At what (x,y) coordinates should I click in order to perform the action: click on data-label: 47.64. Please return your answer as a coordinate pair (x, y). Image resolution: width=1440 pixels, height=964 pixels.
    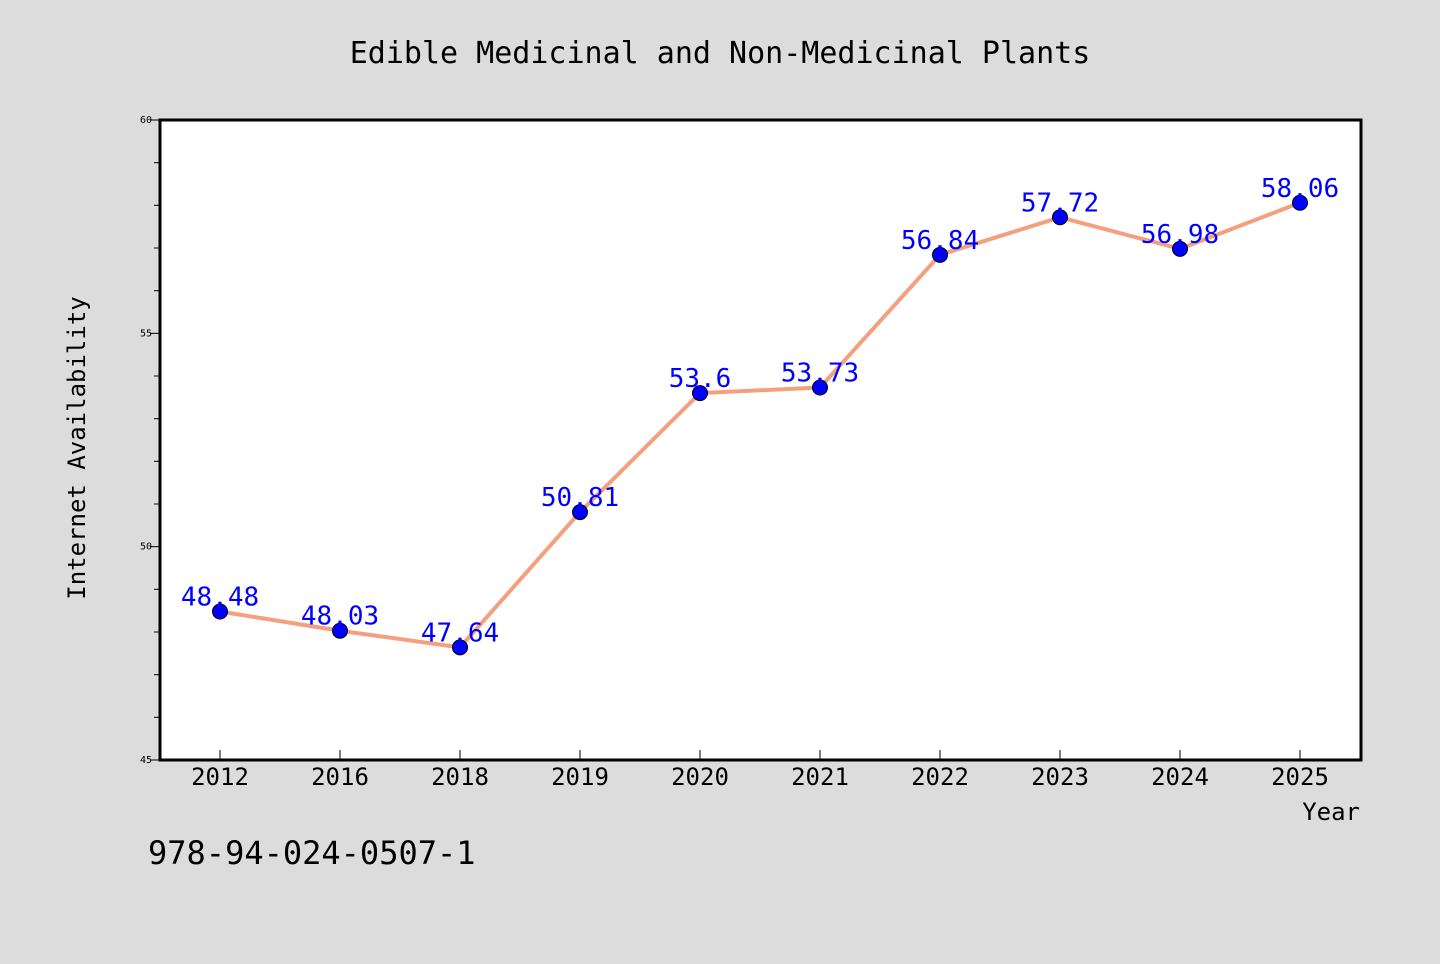
    Looking at the image, I should click on (460, 633).